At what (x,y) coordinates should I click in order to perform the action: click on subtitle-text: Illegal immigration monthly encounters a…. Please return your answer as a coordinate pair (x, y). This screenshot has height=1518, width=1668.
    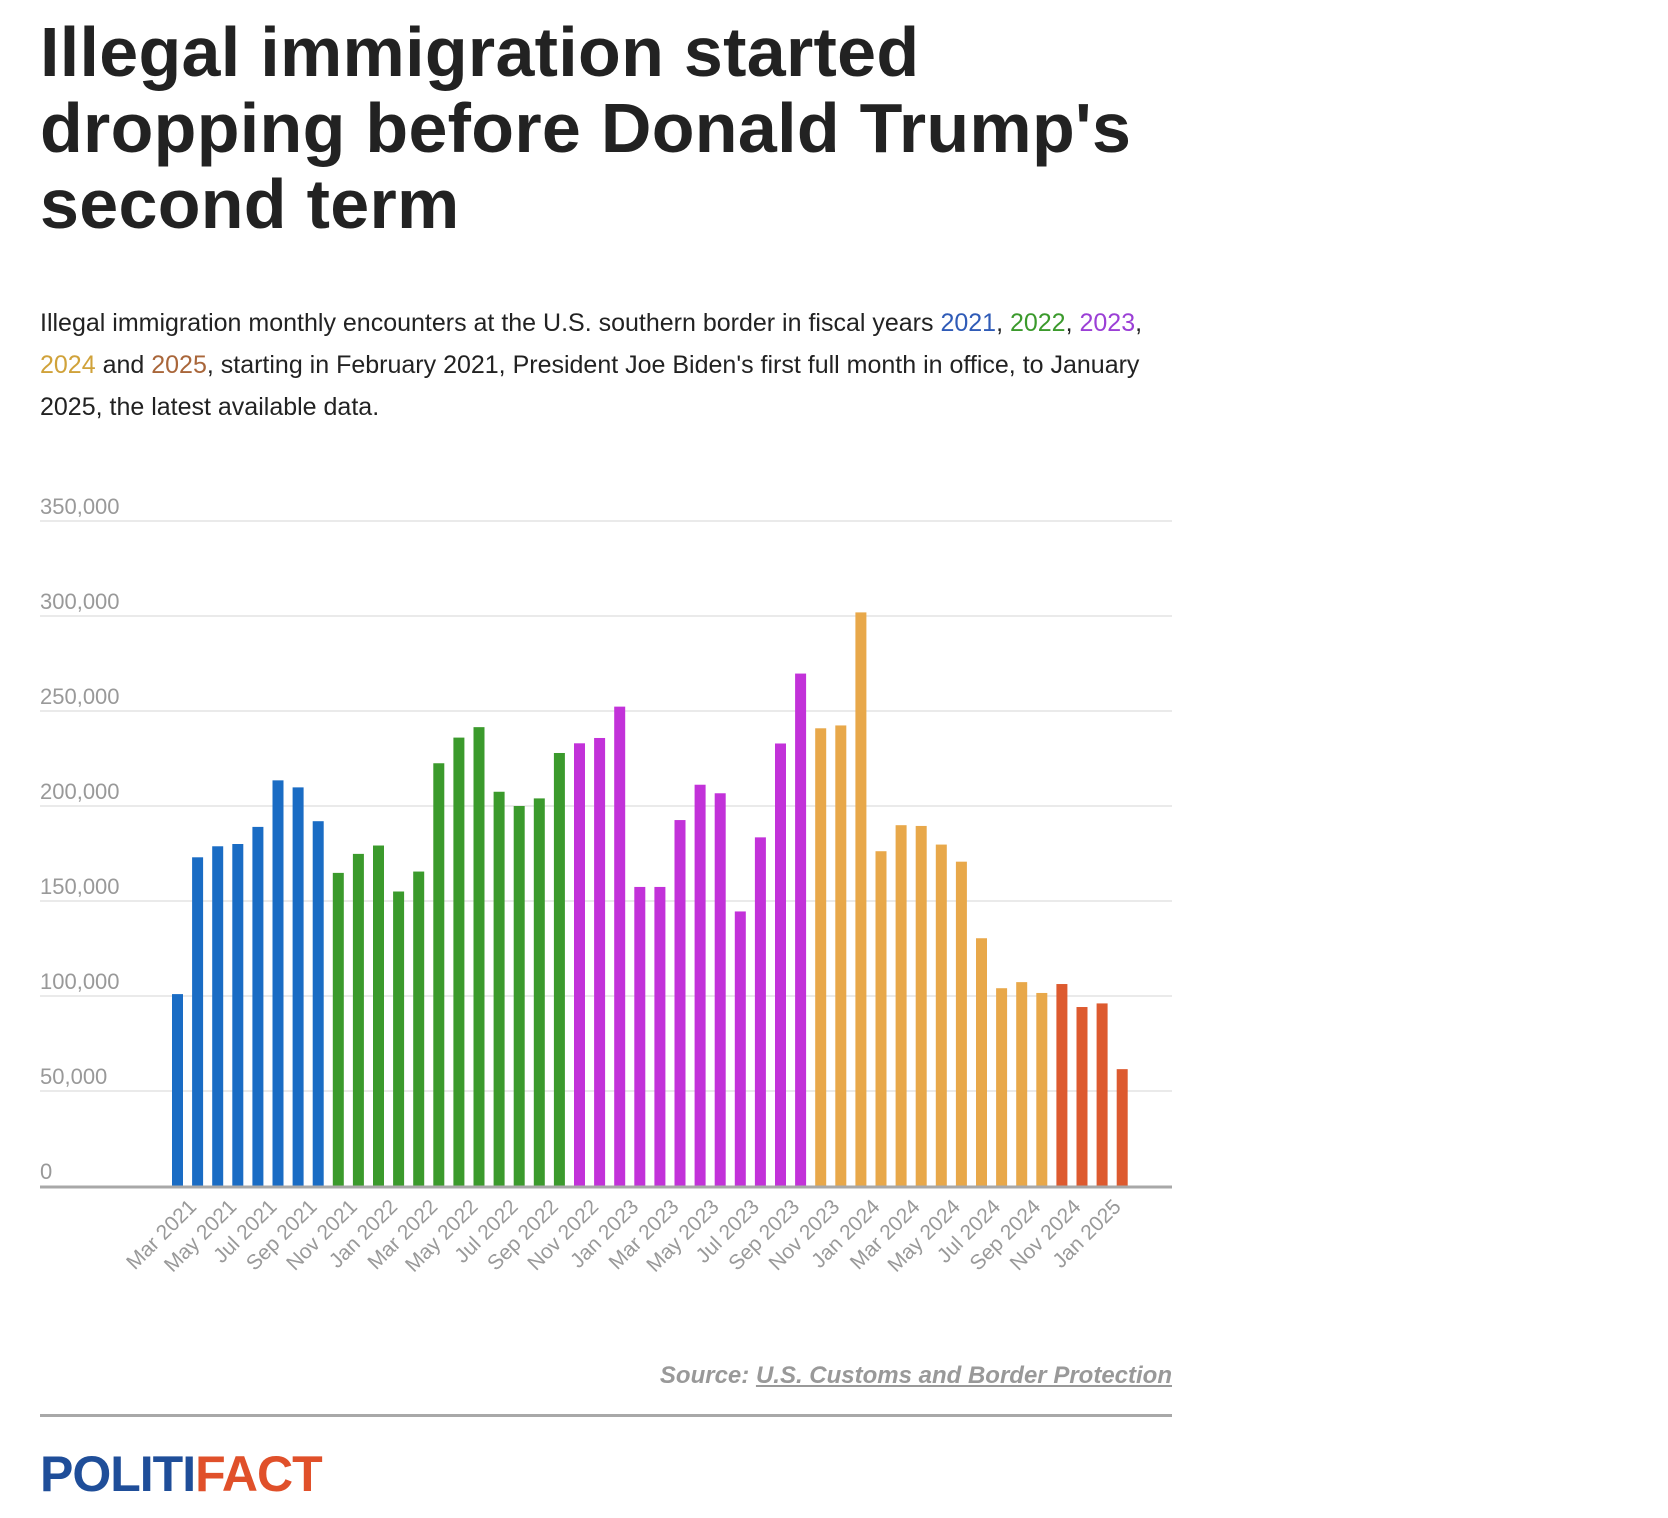
    Looking at the image, I should click on (490, 323).